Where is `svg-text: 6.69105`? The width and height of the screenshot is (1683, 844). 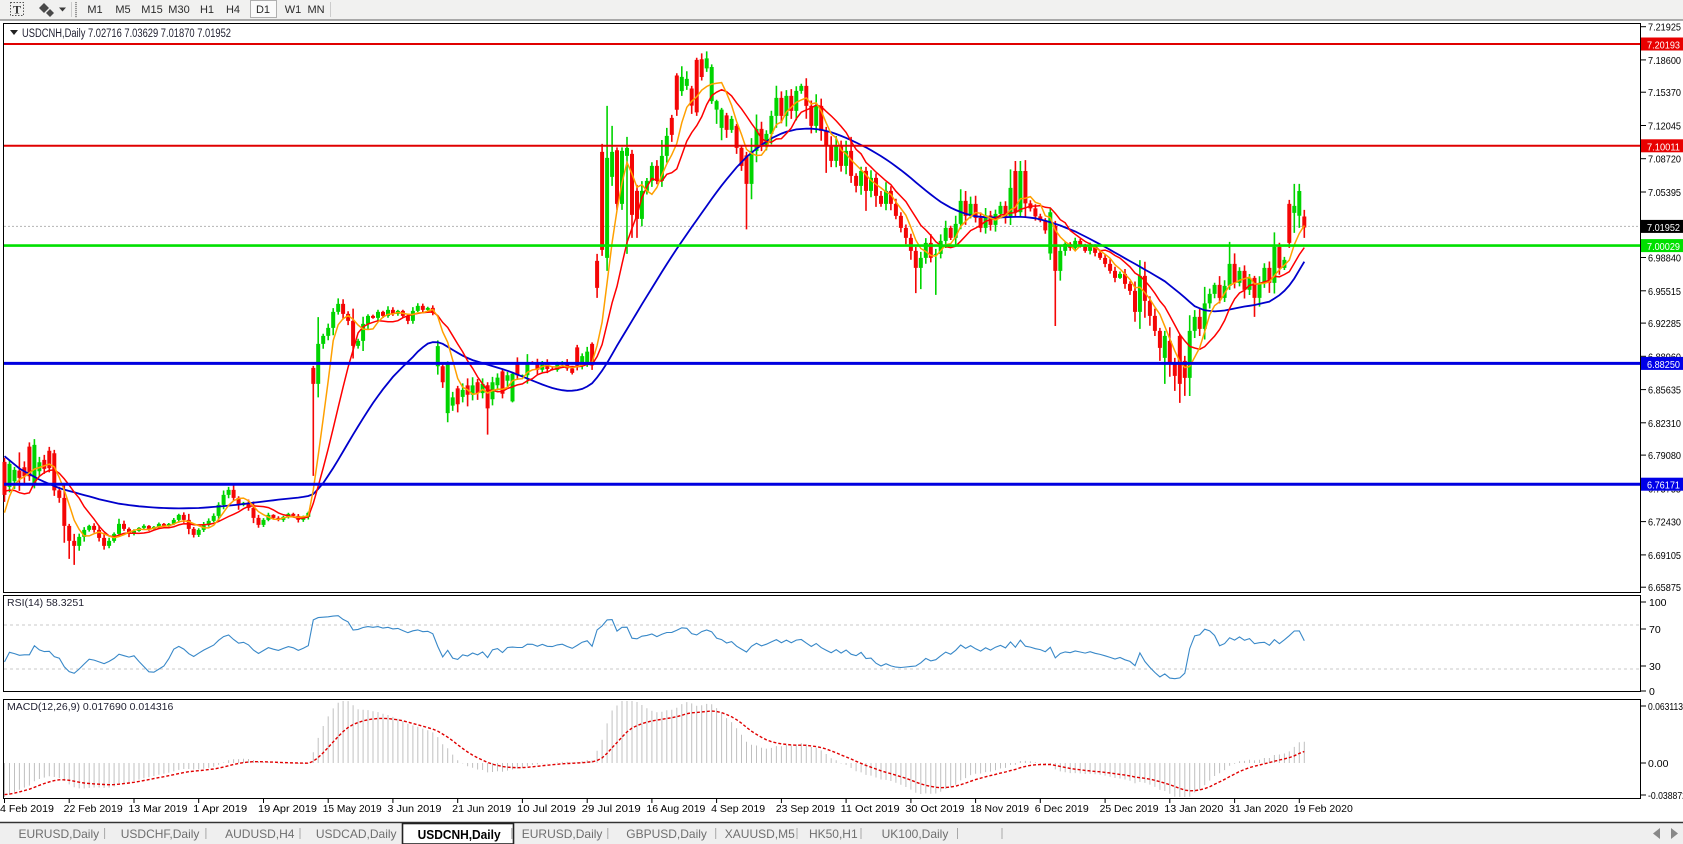
svg-text: 6.69105 is located at coordinates (1664, 556).